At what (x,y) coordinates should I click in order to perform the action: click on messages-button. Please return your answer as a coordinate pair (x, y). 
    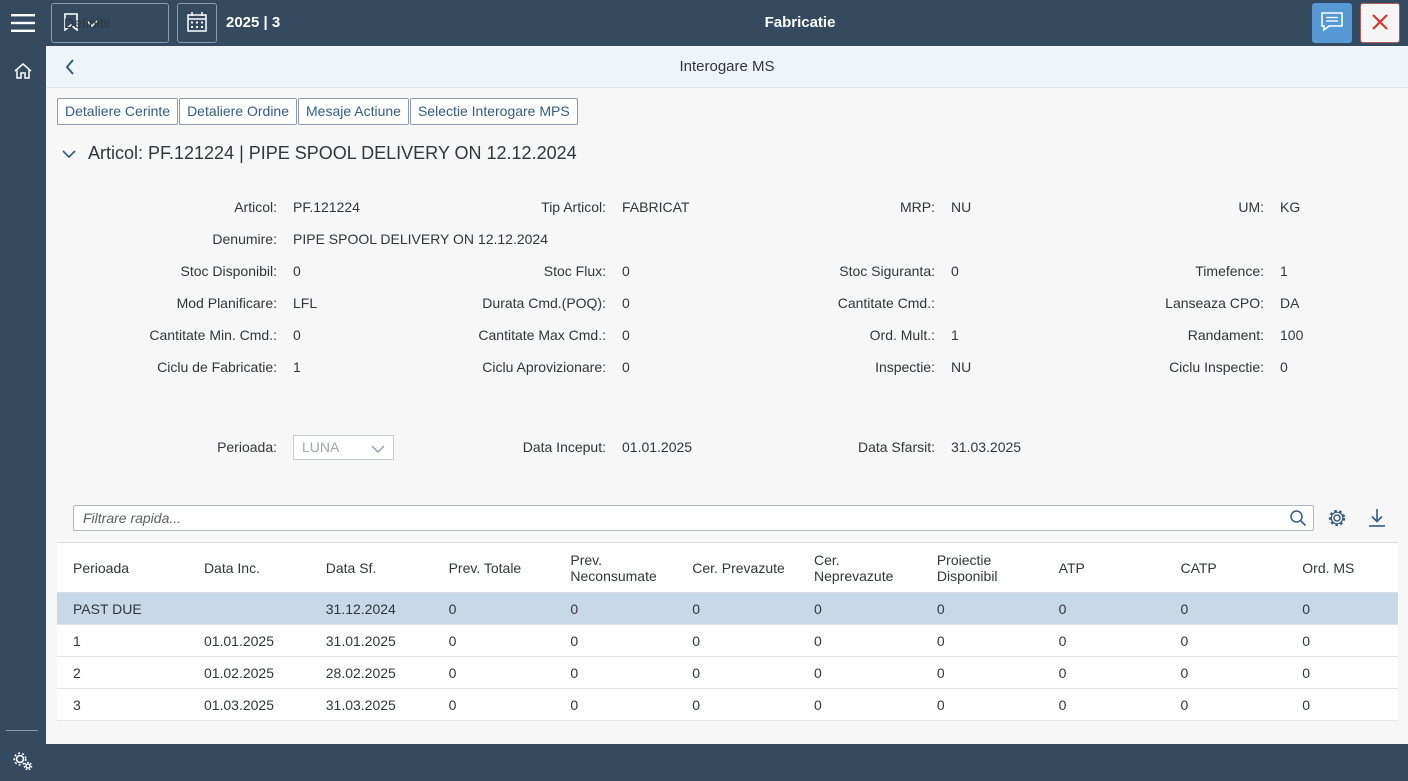
    Looking at the image, I should click on (1332, 23).